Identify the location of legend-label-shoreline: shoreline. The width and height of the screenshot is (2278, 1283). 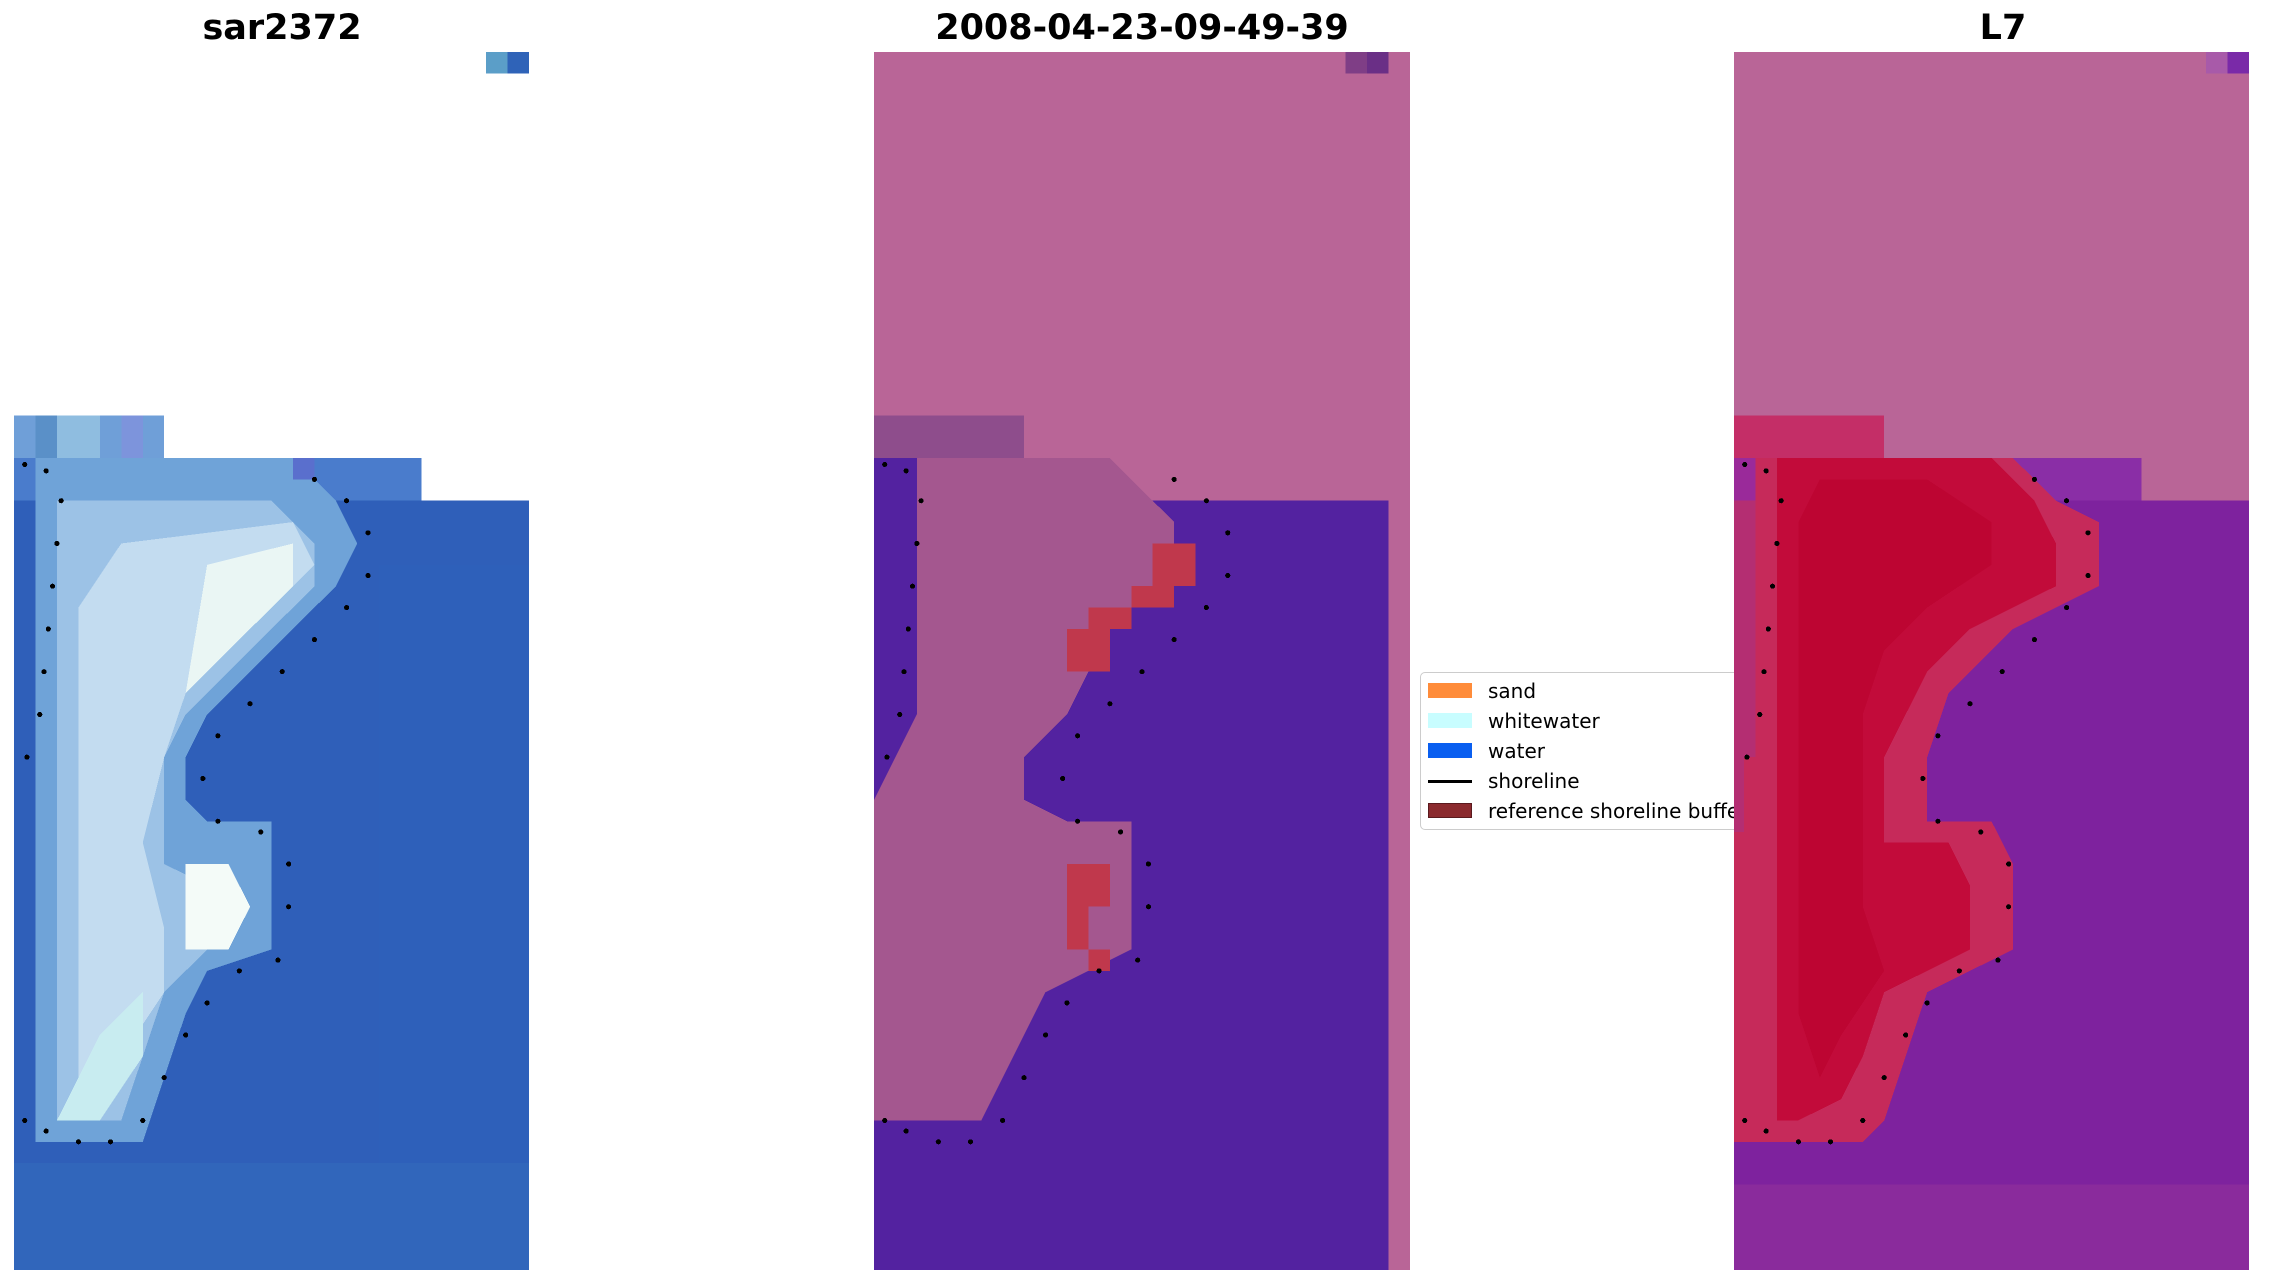
(1534, 781).